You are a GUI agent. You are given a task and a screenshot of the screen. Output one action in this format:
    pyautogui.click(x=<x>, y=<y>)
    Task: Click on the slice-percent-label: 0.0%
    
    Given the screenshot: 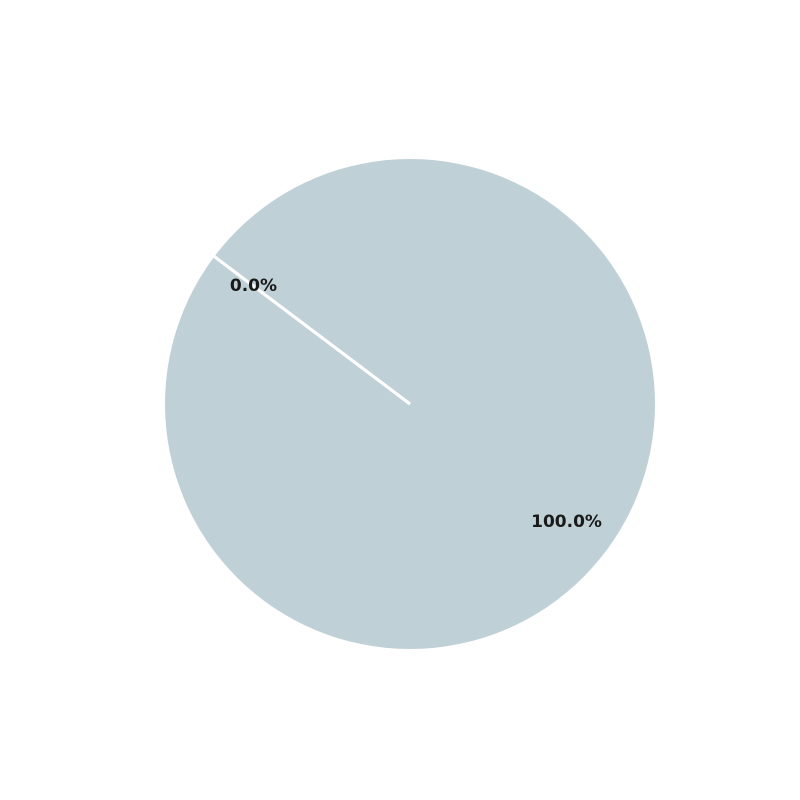 What is the action you would take?
    pyautogui.click(x=253, y=286)
    